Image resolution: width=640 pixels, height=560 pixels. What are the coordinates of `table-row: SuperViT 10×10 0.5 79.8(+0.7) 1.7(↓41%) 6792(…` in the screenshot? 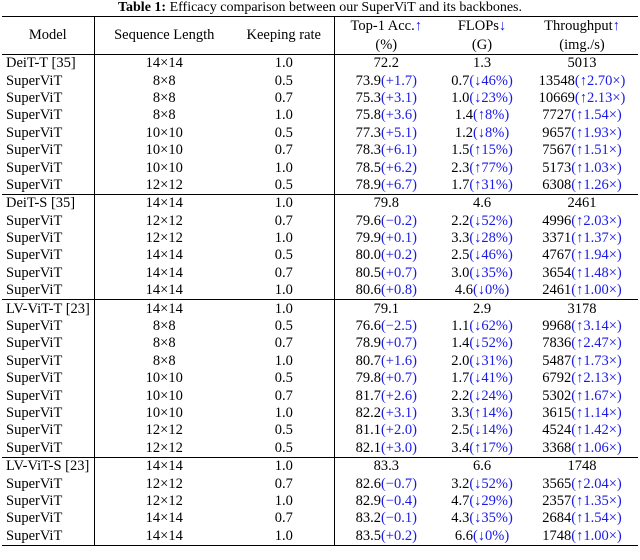 It's located at (320, 379).